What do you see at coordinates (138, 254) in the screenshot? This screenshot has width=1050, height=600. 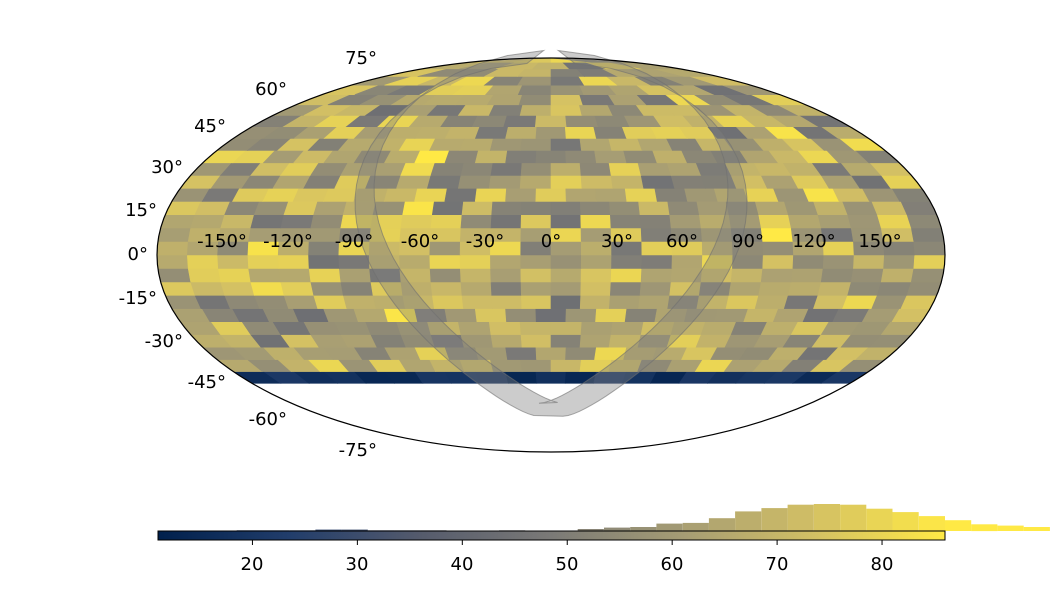 I see `lat-tick-label: 0°` at bounding box center [138, 254].